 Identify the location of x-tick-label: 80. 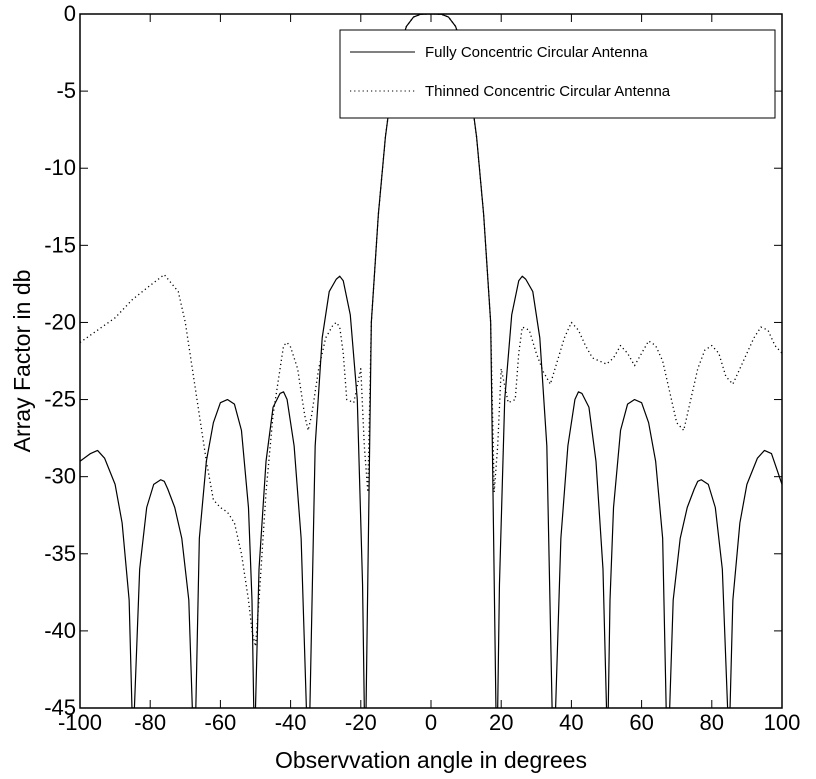
(712, 722).